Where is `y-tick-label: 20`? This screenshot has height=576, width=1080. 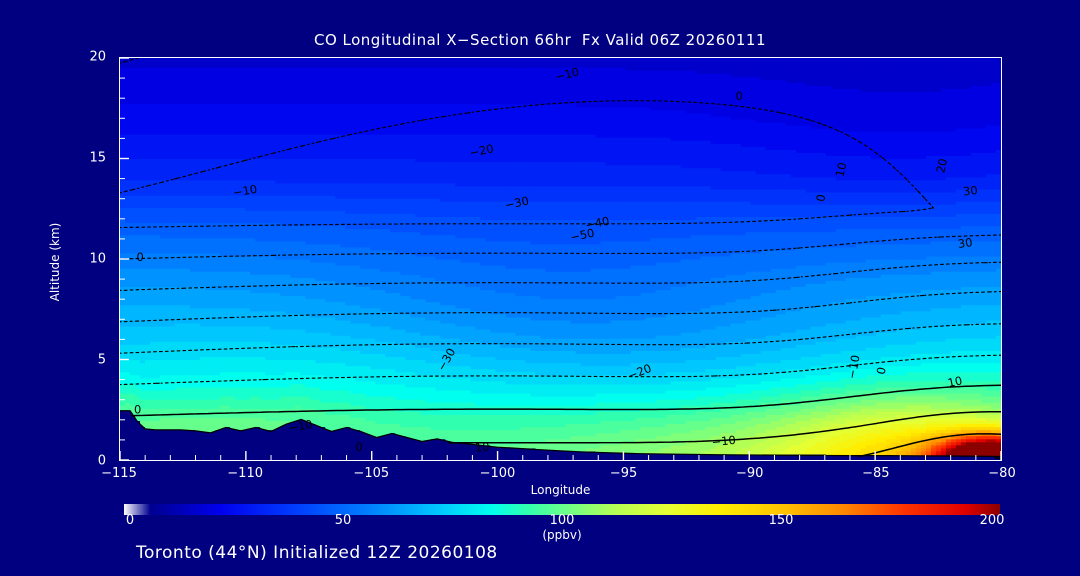
y-tick-label: 20 is located at coordinates (97, 57).